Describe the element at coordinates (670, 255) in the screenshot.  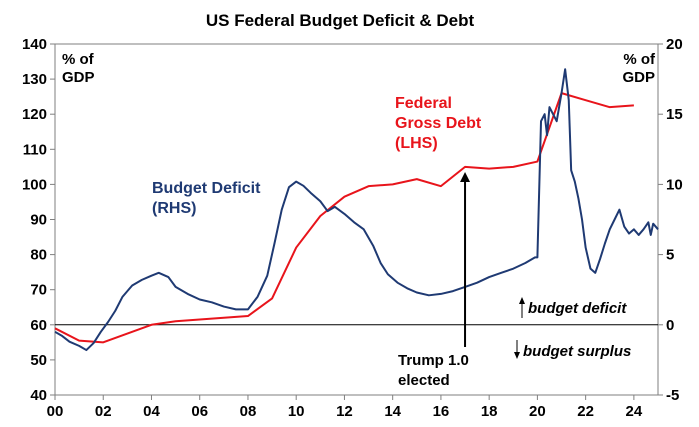
I see `right-tick-label: 5` at that location.